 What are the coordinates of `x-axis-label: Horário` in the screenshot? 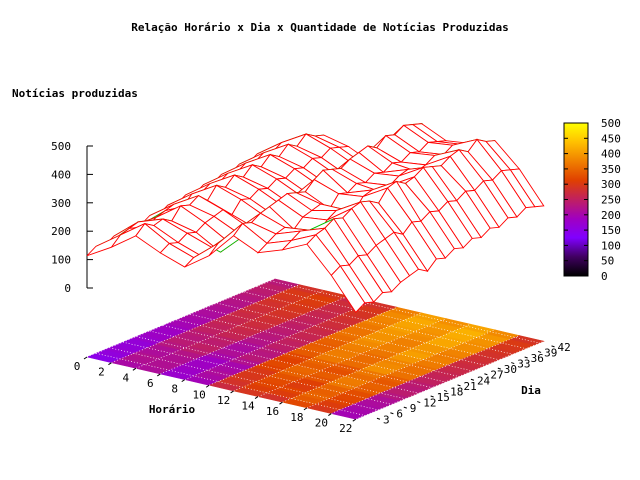 It's located at (172, 409).